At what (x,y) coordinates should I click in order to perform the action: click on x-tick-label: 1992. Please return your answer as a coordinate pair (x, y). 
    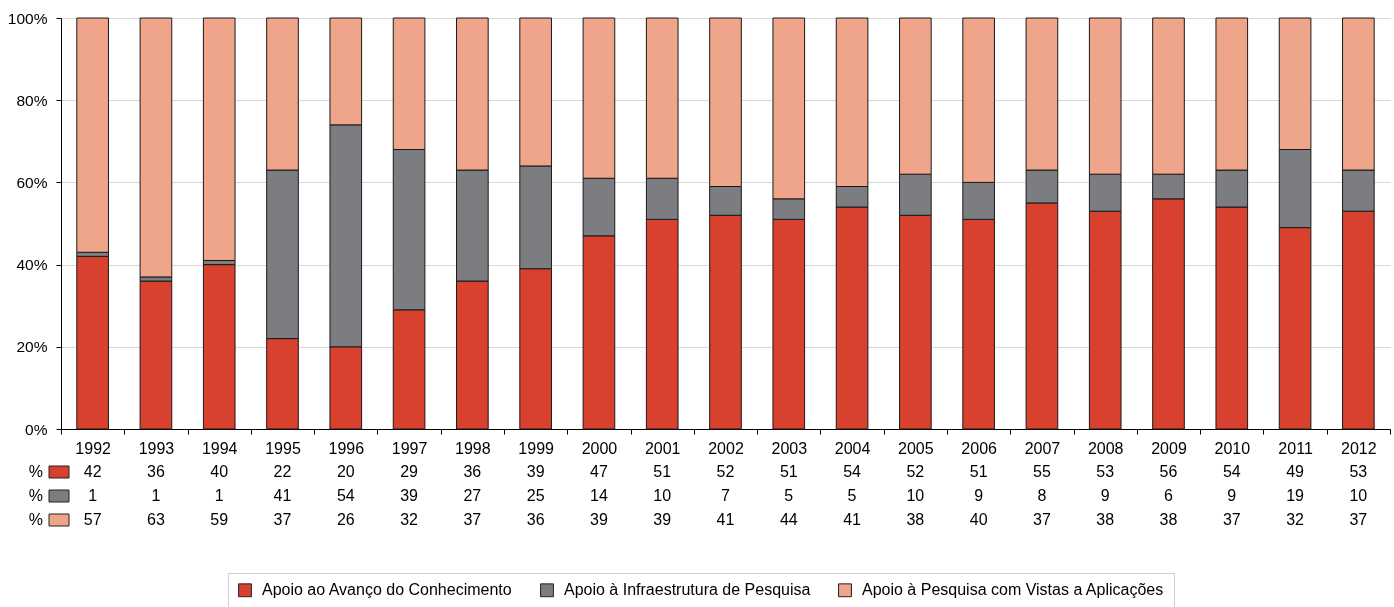
    Looking at the image, I should click on (93, 448).